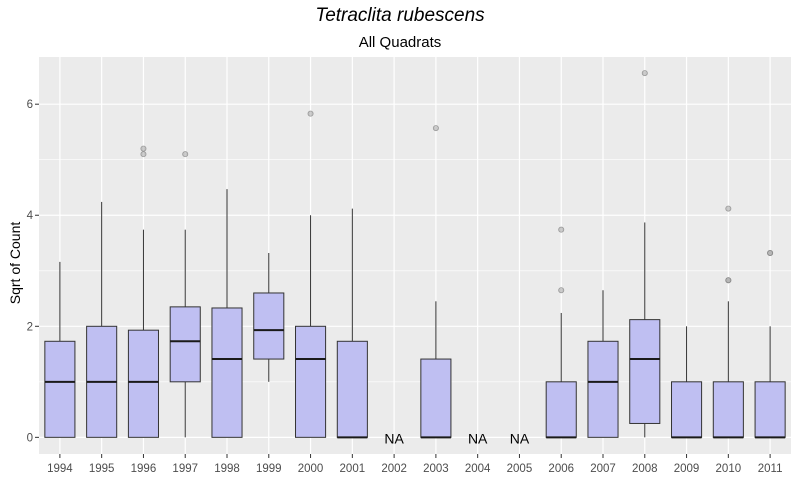 This screenshot has width=800, height=500. What do you see at coordinates (687, 409) in the screenshot?
I see `box-2009` at bounding box center [687, 409].